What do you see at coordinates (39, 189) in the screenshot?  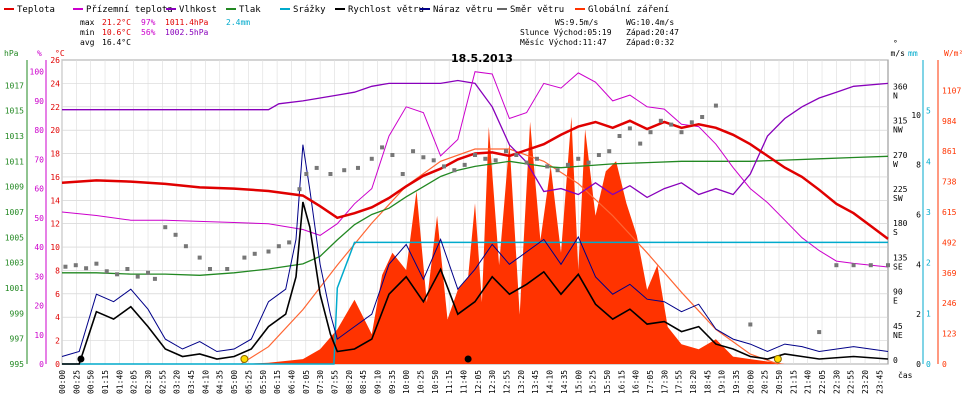 I see `pct-tick: 60` at bounding box center [39, 189].